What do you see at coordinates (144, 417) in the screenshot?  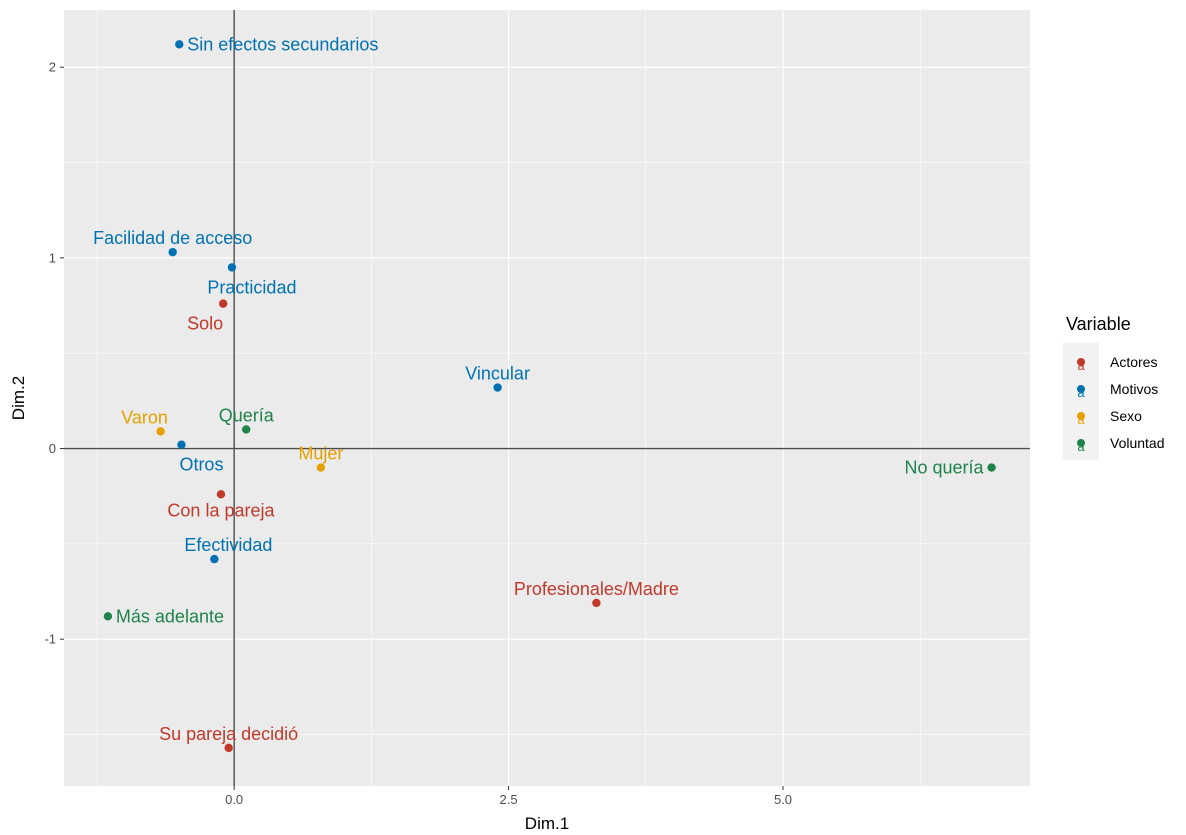 I see `point-label: Varon` at bounding box center [144, 417].